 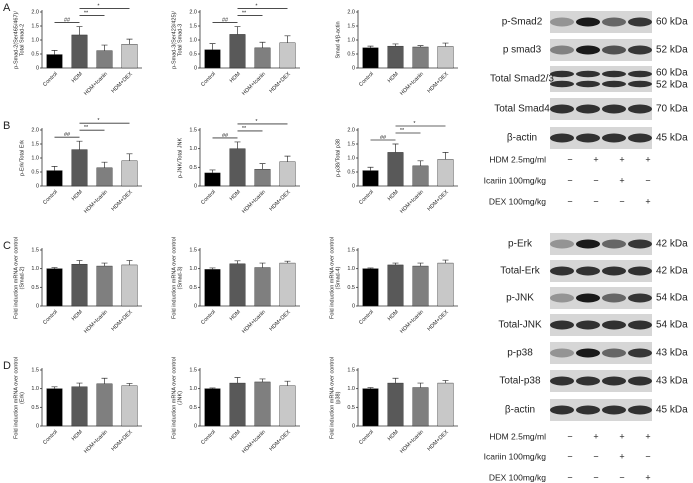 What do you see at coordinates (22, 40) in the screenshot?
I see `y-axis-label: Total Smad-2` at bounding box center [22, 40].